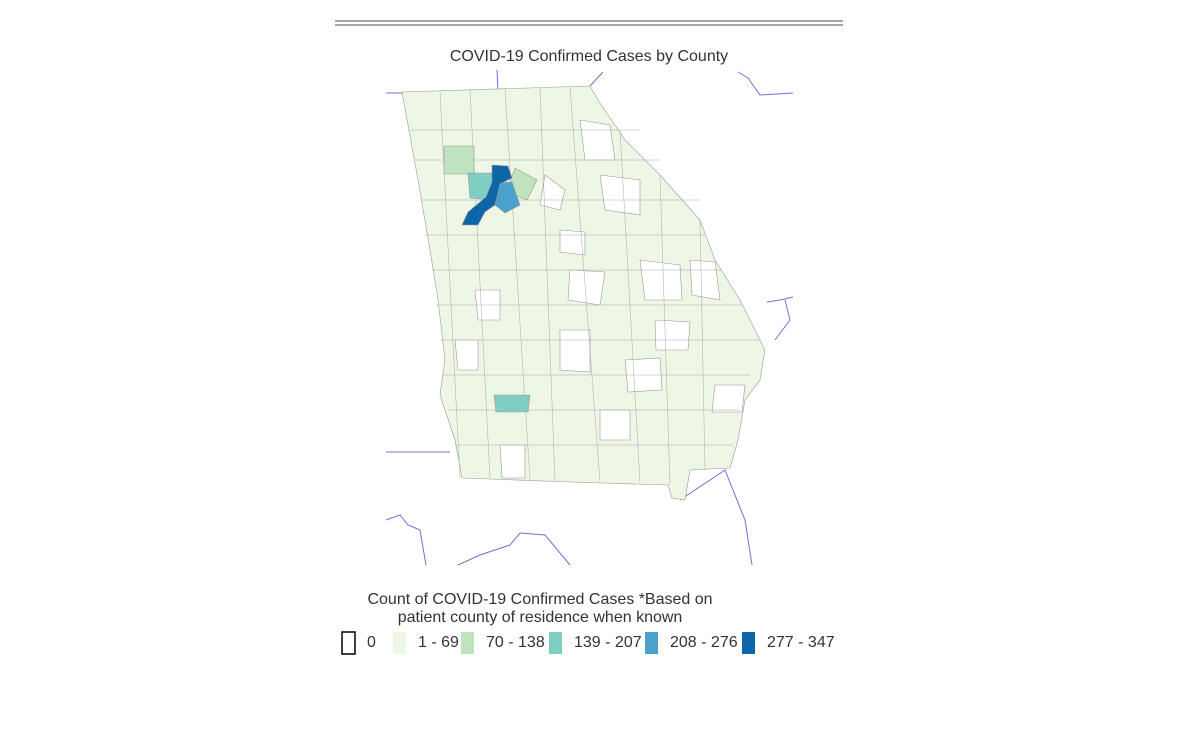  What do you see at coordinates (608, 642) in the screenshot?
I see `legend-label: 139 - 207` at bounding box center [608, 642].